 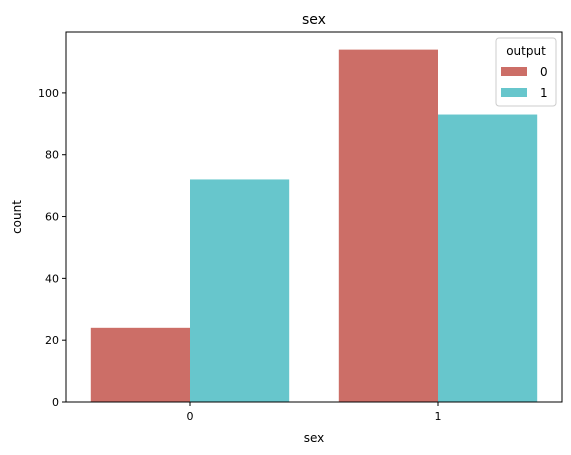 What do you see at coordinates (526, 51) in the screenshot?
I see `legend-title: output` at bounding box center [526, 51].